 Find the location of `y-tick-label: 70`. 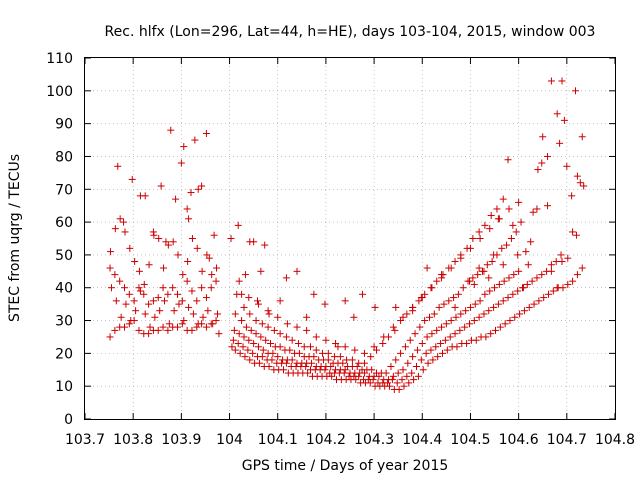

y-tick-label: 70 is located at coordinates (64, 190).